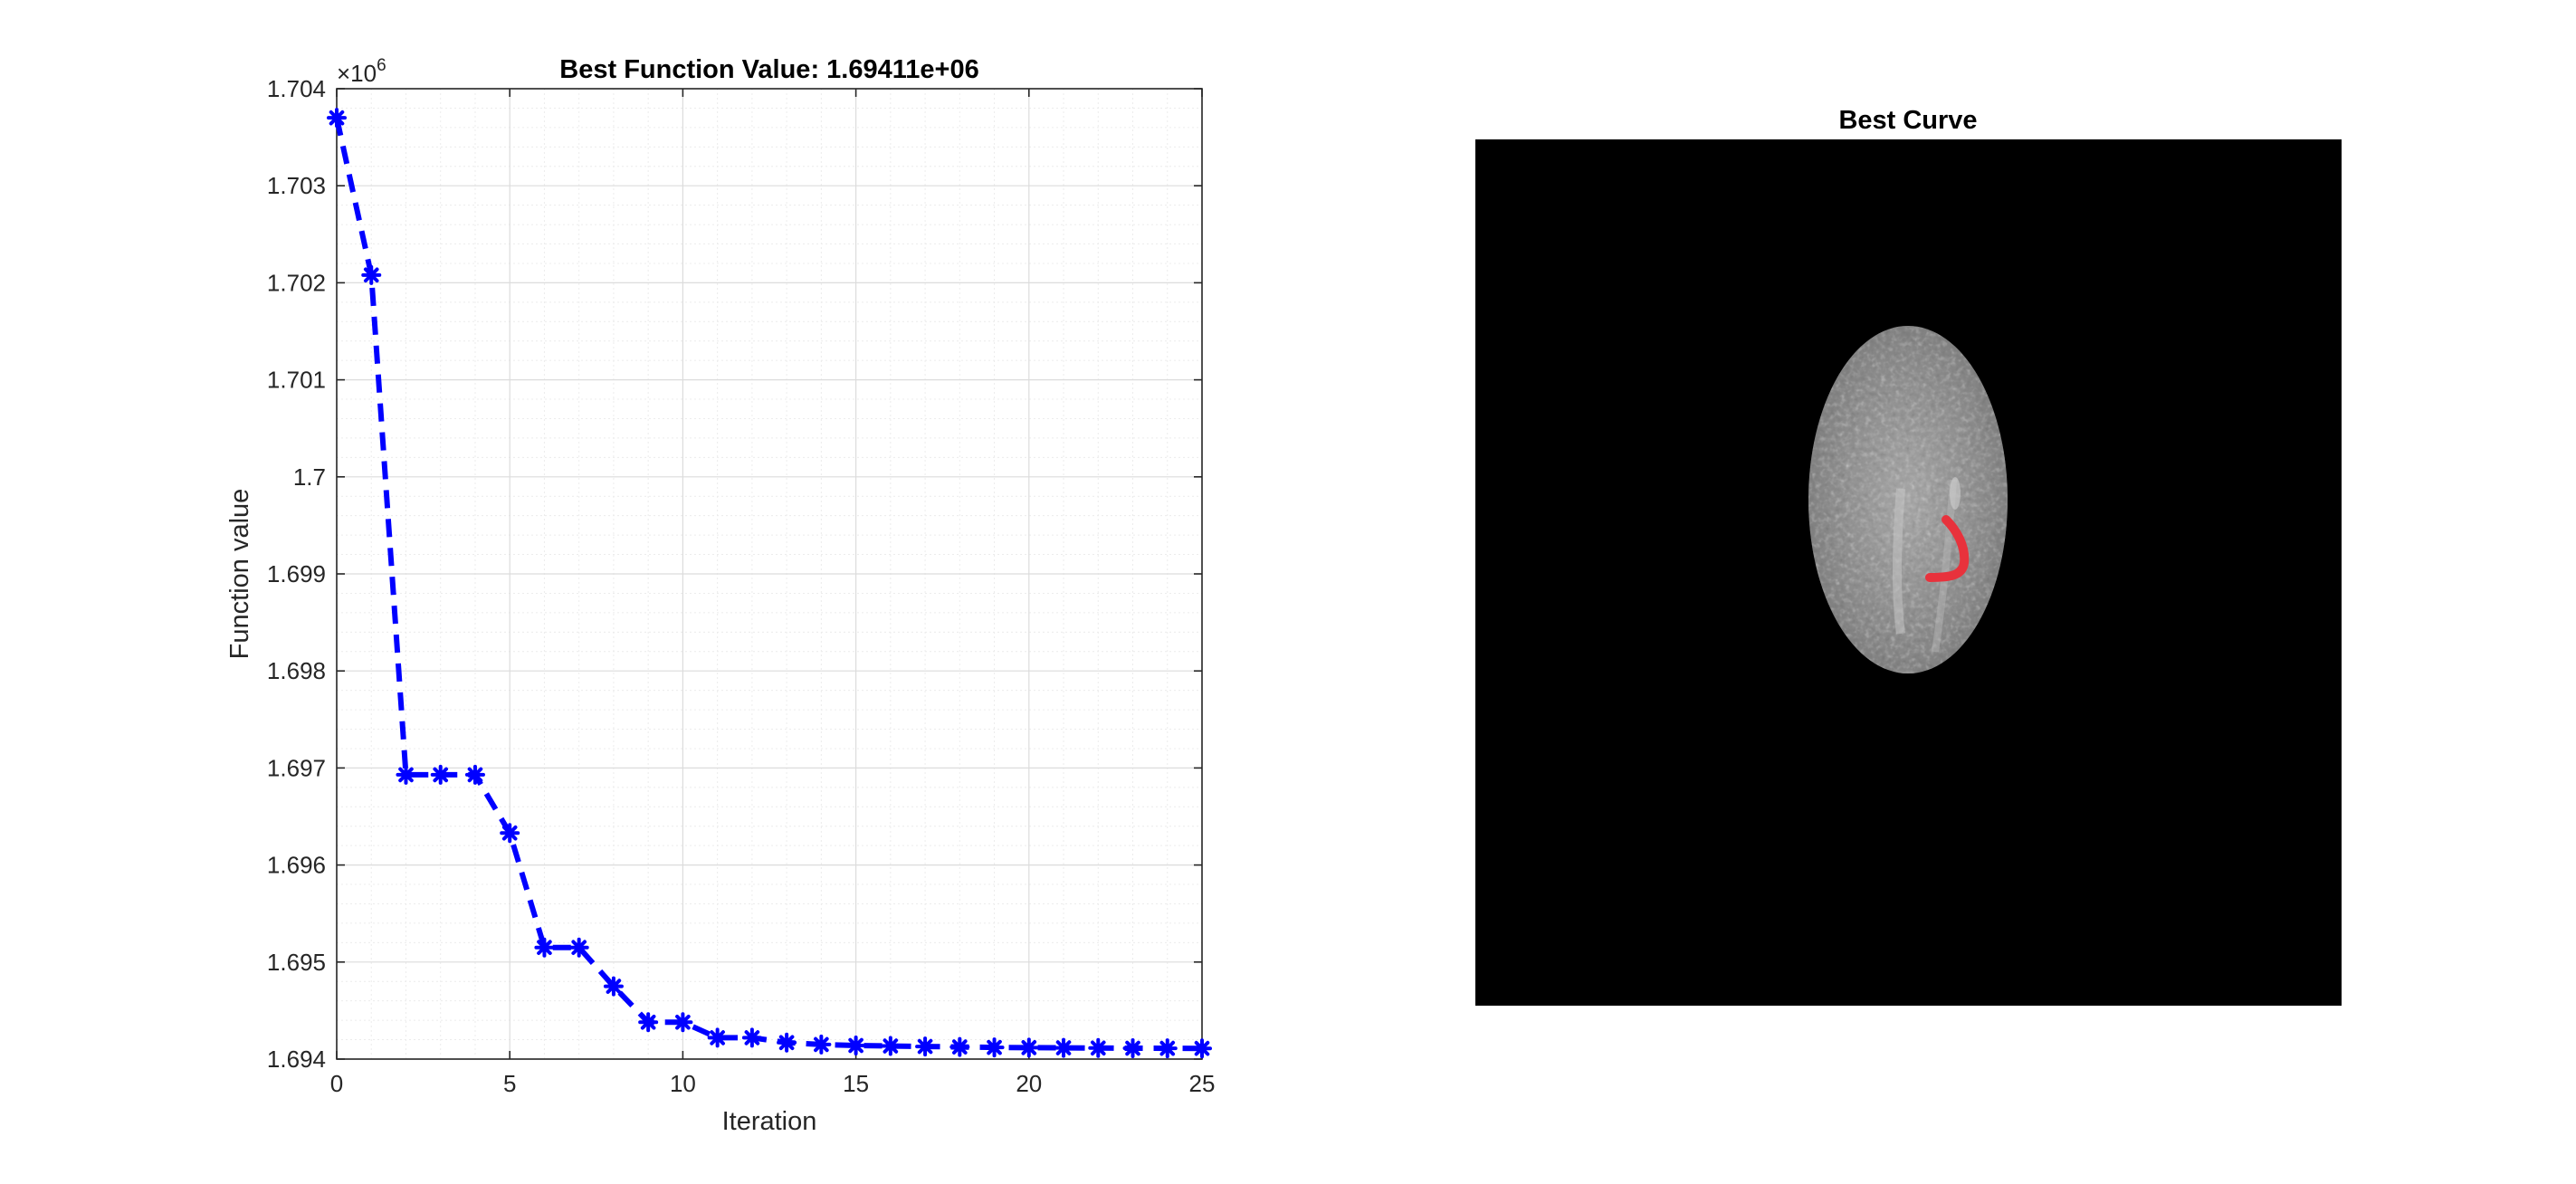  Describe the element at coordinates (297, 1059) in the screenshot. I see `y-tick-label: 1.694` at that location.